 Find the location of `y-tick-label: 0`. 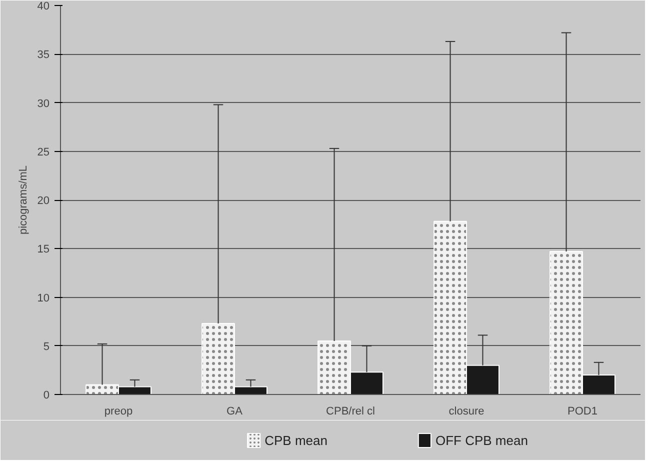

y-tick-label: 0 is located at coordinates (46, 396).